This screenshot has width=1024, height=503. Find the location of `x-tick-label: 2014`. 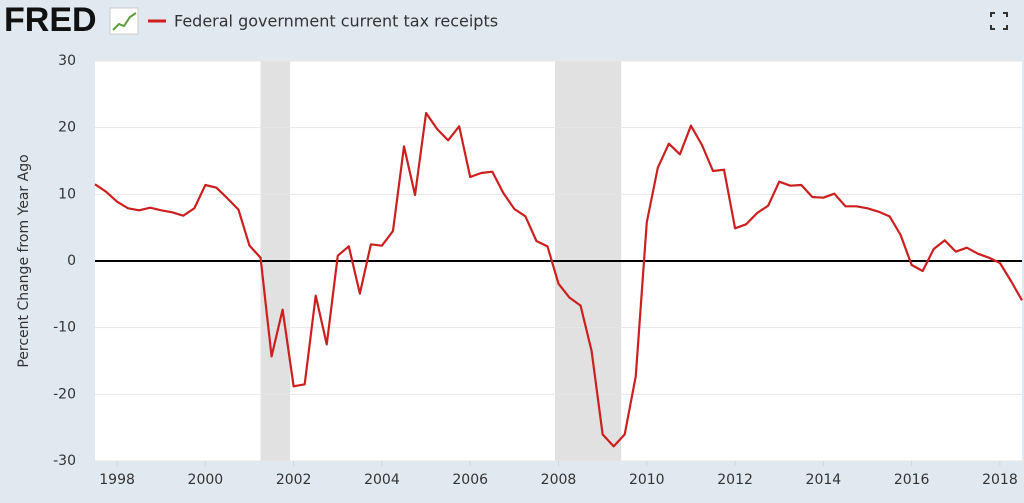

x-tick-label: 2014 is located at coordinates (824, 480).